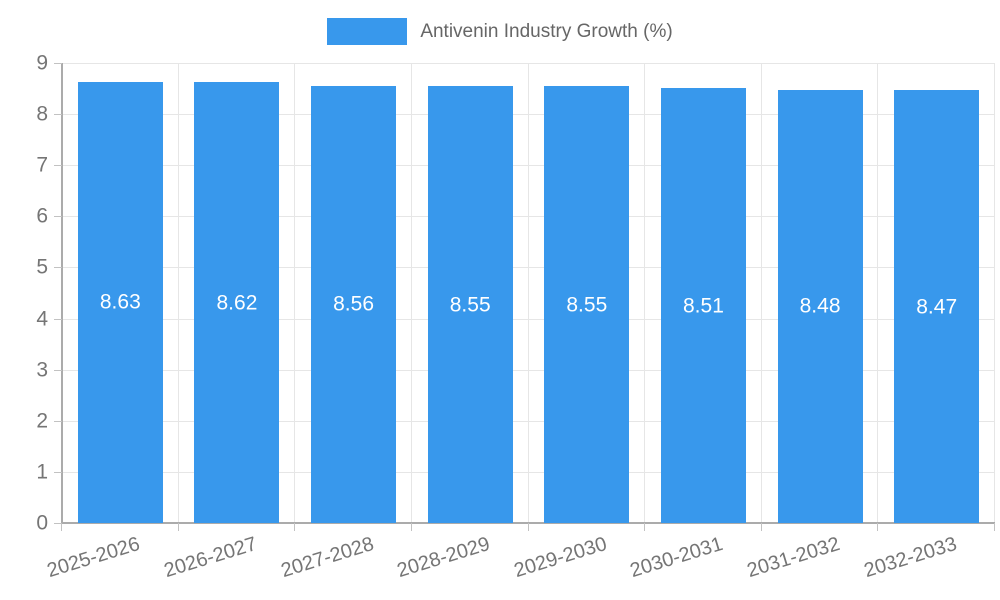 Image resolution: width=1000 pixels, height=600 pixels. What do you see at coordinates (367, 31) in the screenshot?
I see `legend-swatch` at bounding box center [367, 31].